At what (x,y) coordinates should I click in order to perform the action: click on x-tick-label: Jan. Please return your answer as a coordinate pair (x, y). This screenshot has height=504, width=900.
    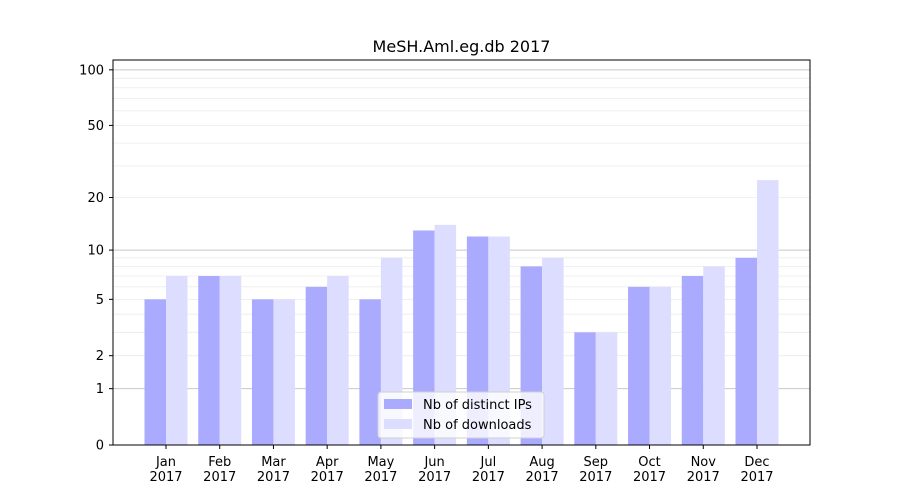
    Looking at the image, I should click on (165, 462).